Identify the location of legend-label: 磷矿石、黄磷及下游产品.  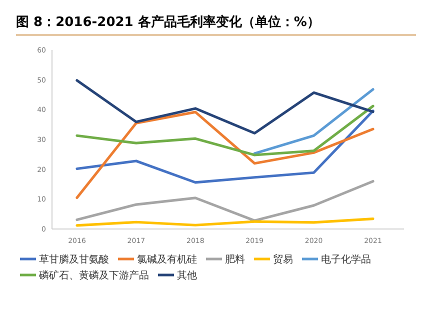
(93, 276).